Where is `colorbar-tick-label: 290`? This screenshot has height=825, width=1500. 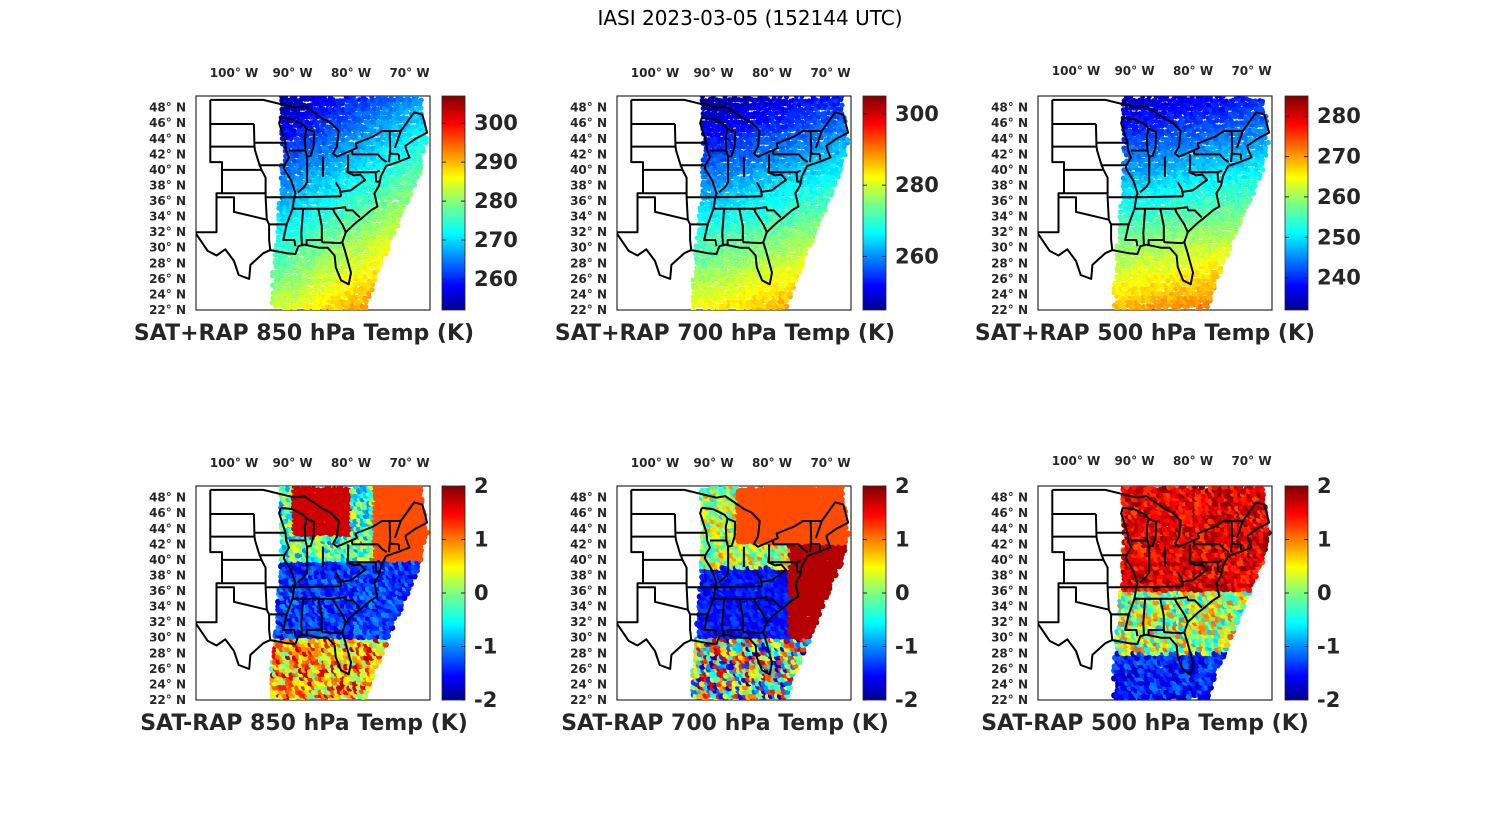 colorbar-tick-label: 290 is located at coordinates (496, 162).